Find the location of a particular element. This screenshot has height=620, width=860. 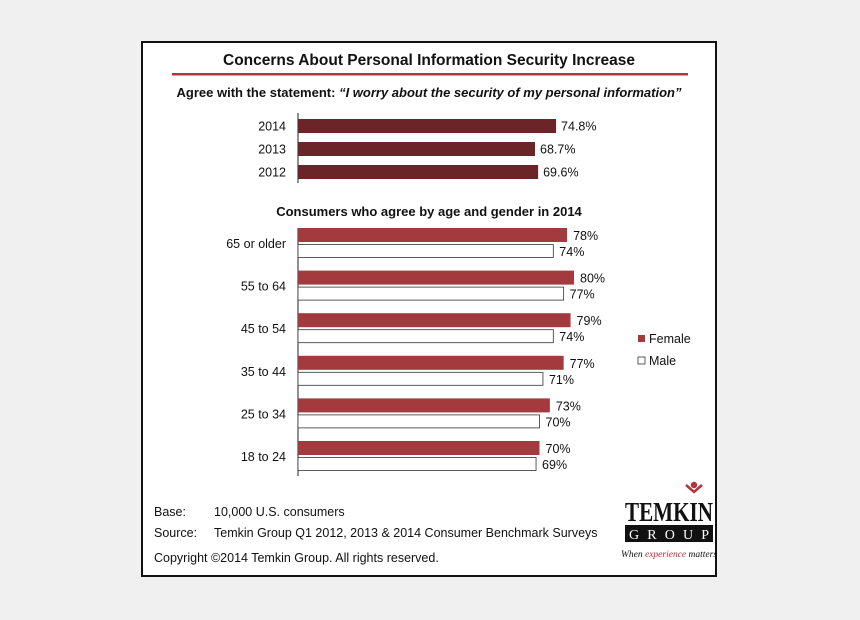

male-value-label: 77% is located at coordinates (582, 295).